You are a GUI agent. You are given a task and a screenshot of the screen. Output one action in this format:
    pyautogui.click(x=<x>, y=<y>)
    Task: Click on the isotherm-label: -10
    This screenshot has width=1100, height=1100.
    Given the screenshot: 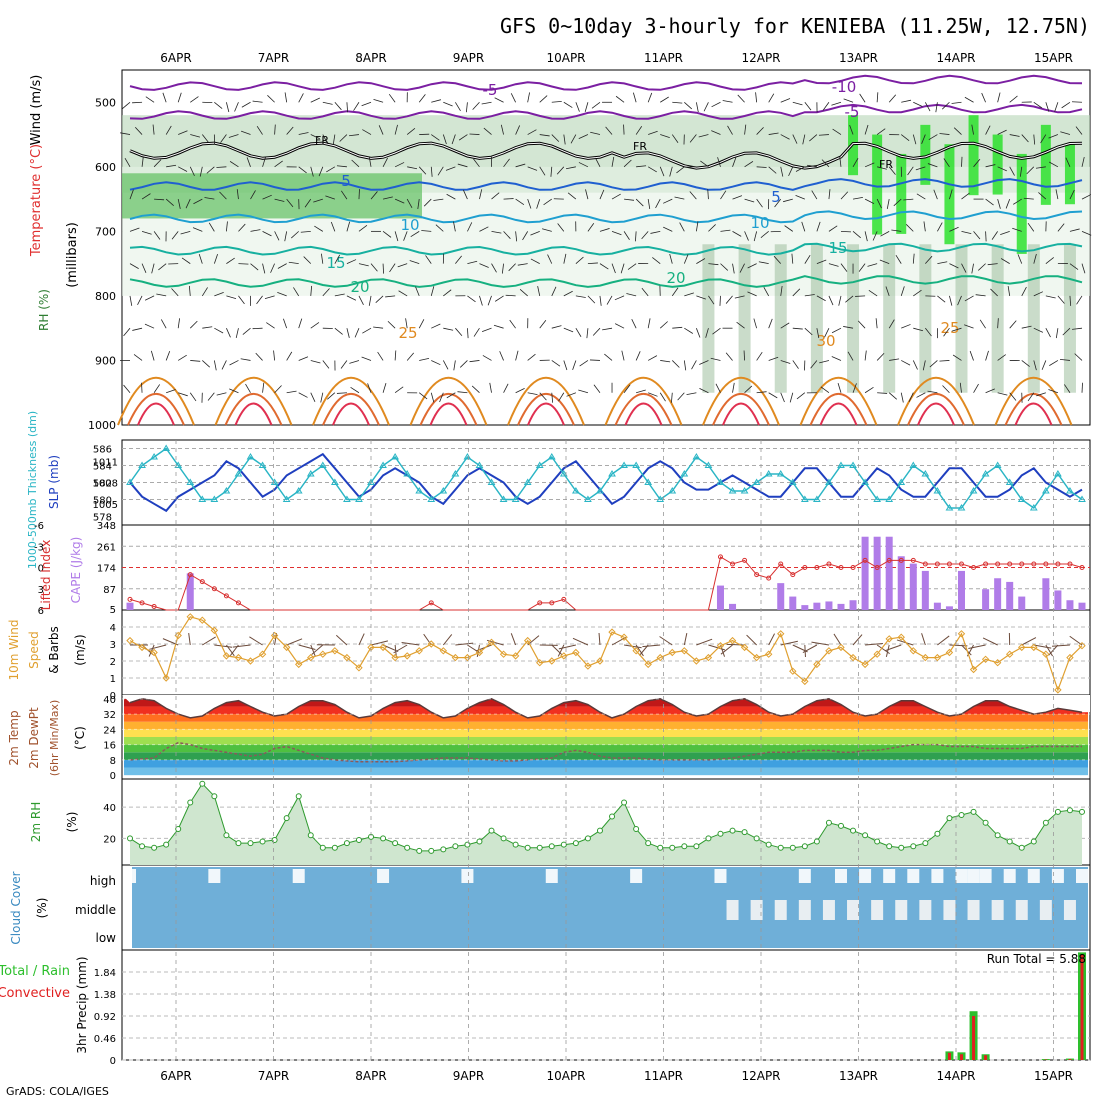 What is the action you would take?
    pyautogui.click(x=844, y=87)
    